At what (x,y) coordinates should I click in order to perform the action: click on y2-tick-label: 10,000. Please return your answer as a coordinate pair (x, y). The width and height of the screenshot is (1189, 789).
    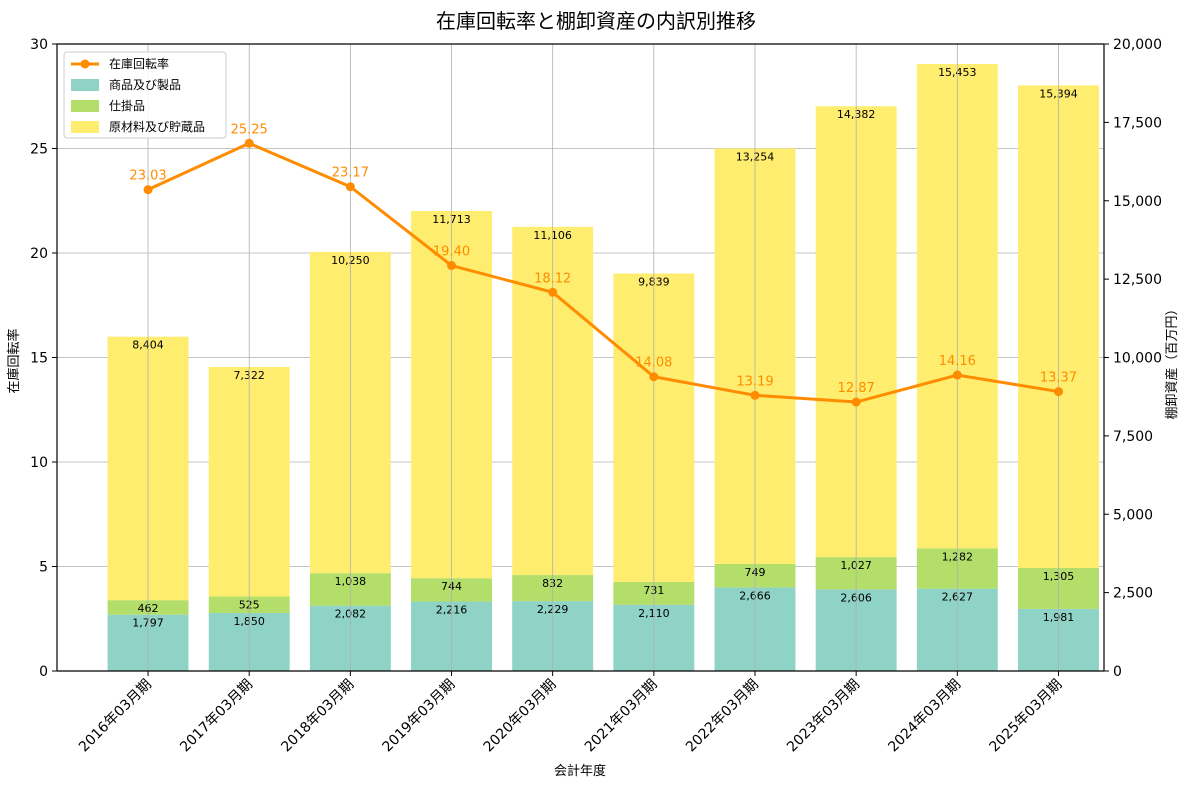
    Looking at the image, I should click on (1137, 359).